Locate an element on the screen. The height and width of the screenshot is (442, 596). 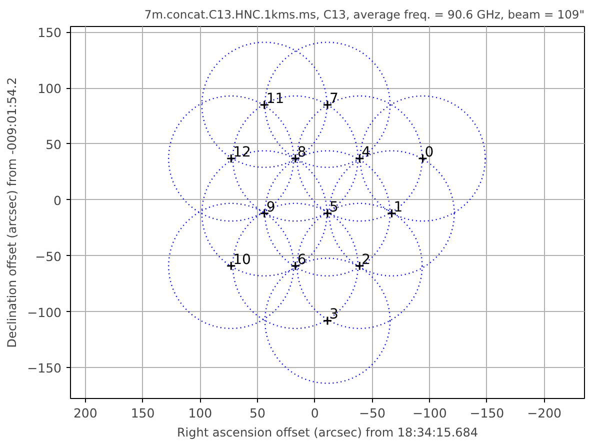
x-tick-label: −150 is located at coordinates (487, 413).